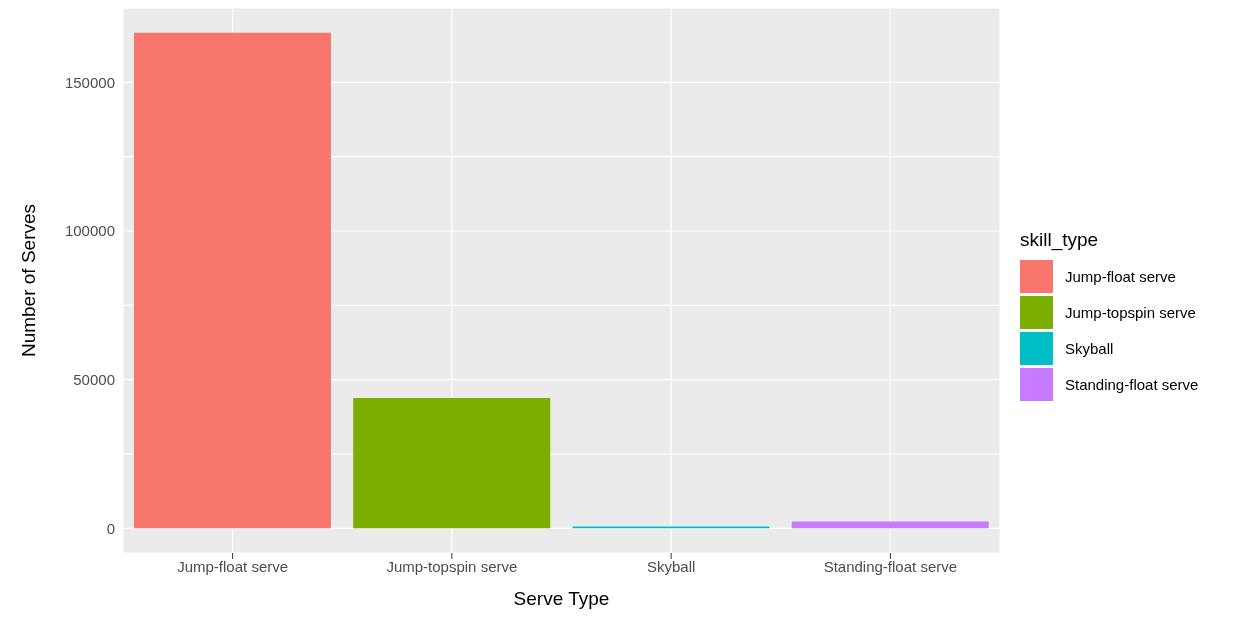 Image resolution: width=1253 pixels, height=631 pixels. What do you see at coordinates (89, 231) in the screenshot?
I see `y-tick-label: 100000` at bounding box center [89, 231].